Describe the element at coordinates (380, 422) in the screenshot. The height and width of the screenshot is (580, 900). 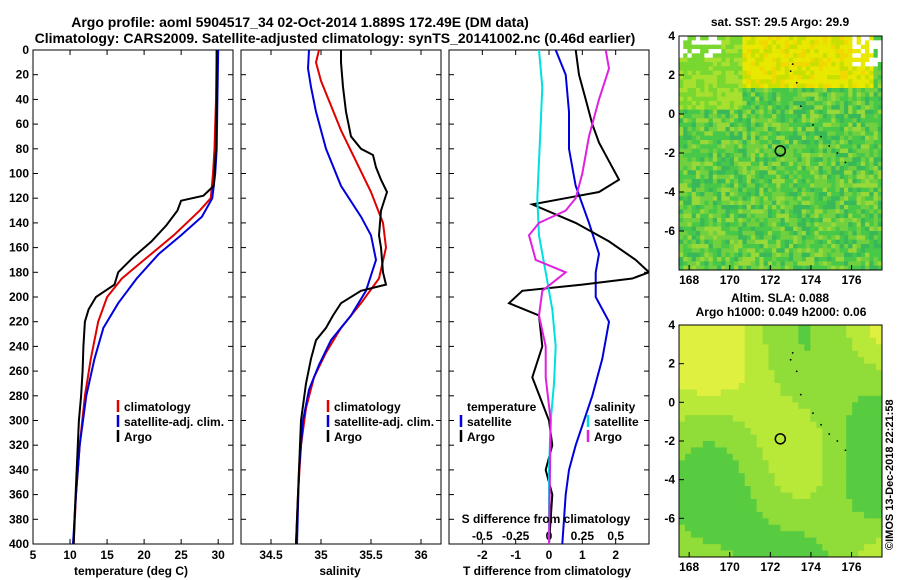
I see `salinity-legend: climatology satellite-adj. clim. Argo` at that location.